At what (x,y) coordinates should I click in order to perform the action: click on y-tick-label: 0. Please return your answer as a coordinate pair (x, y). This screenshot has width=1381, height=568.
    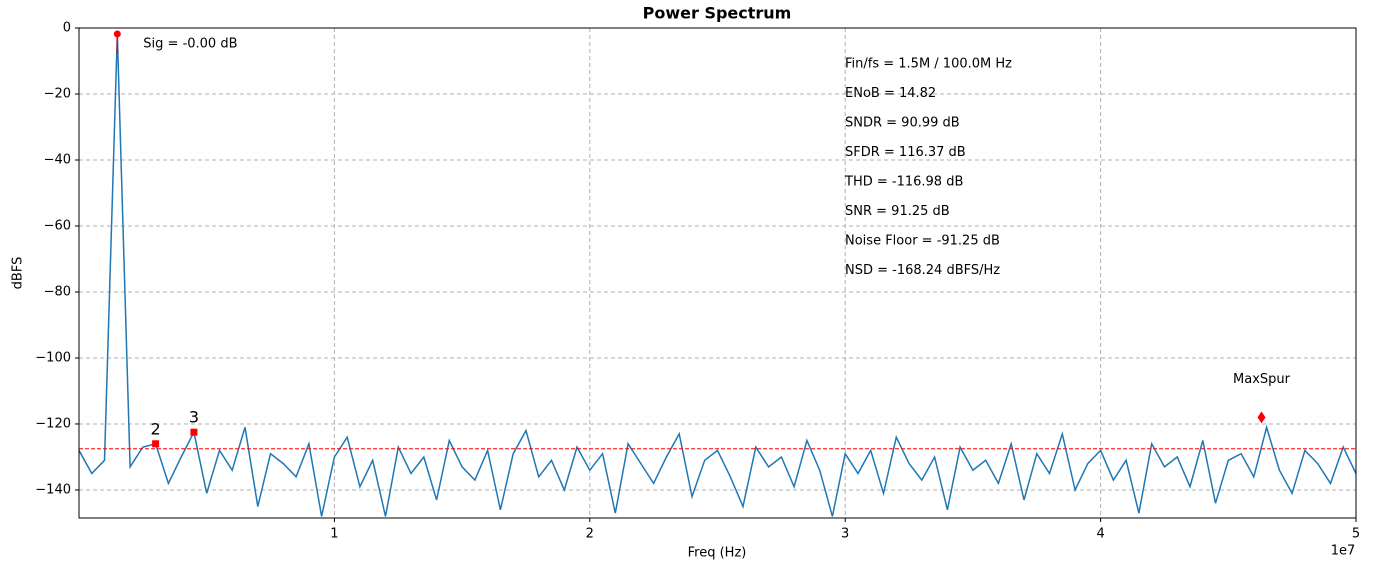
    Looking at the image, I should click on (67, 28).